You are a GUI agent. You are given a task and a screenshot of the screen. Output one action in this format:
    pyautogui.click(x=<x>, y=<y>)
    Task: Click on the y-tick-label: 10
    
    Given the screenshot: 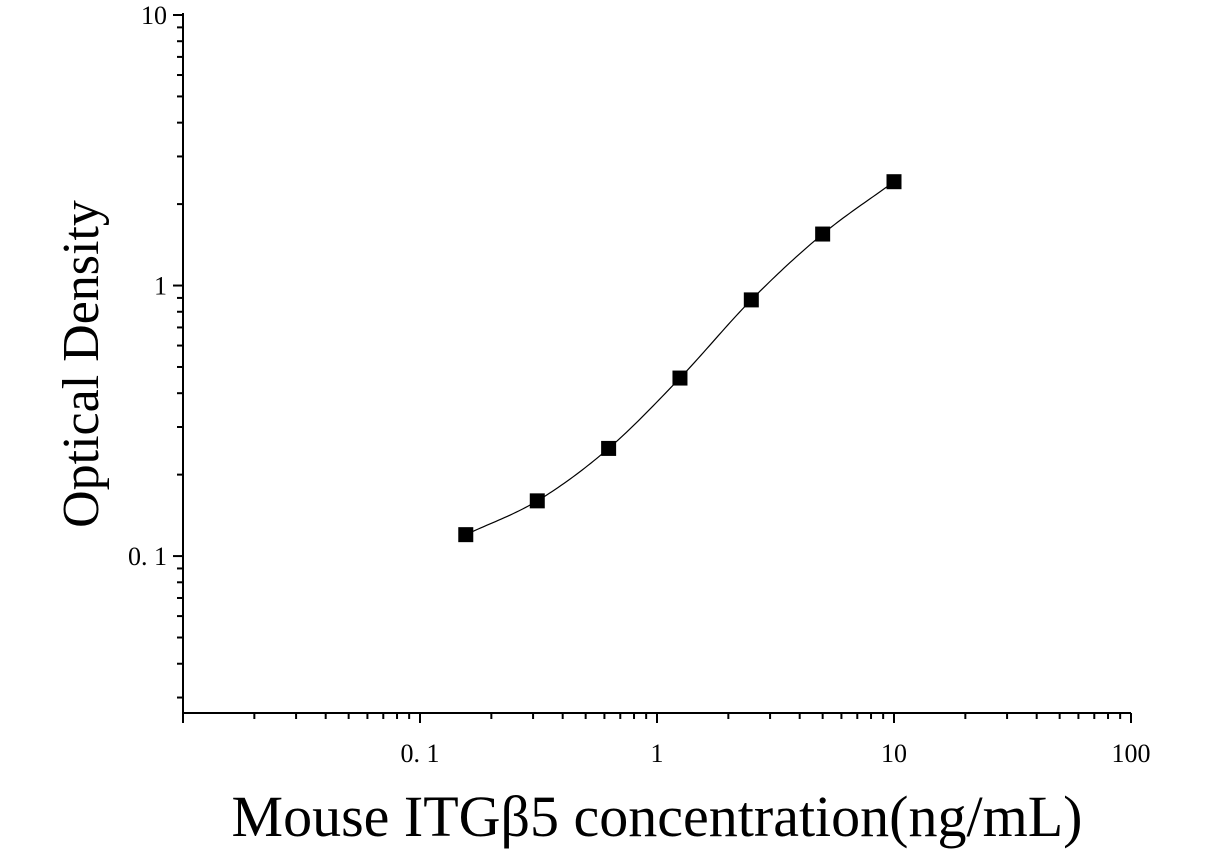 What is the action you would take?
    pyautogui.click(x=154, y=15)
    